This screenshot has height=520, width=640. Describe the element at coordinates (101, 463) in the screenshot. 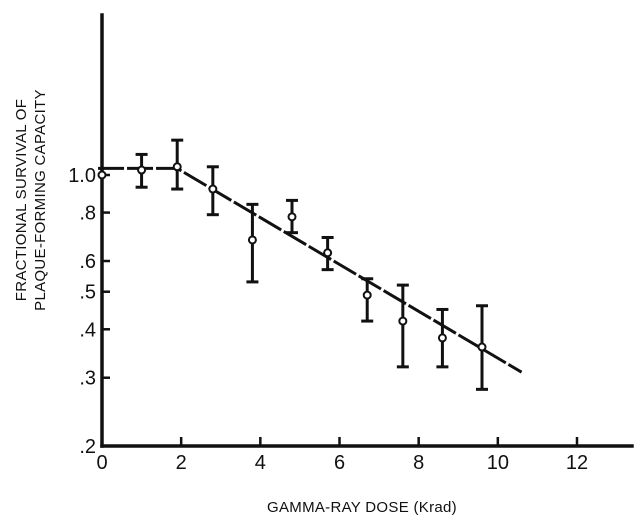

I see `x-tick-label: 0` at that location.